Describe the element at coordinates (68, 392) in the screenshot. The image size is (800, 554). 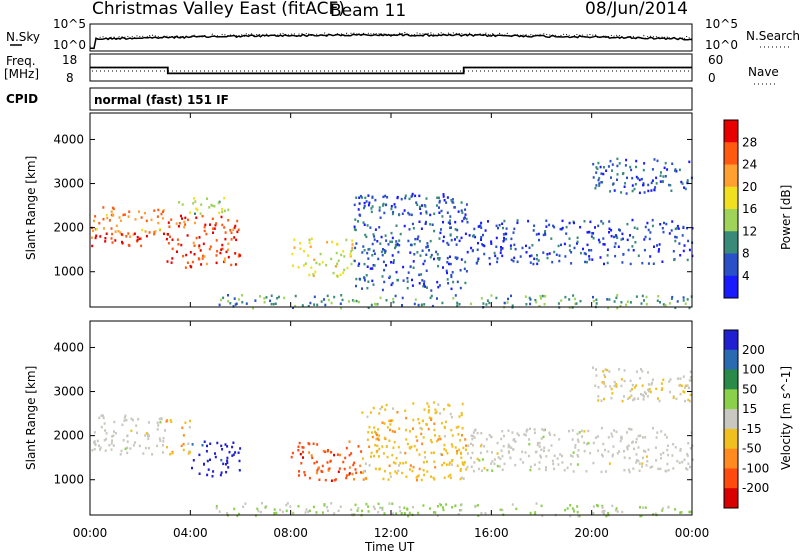
I see `ytick-label: 3000` at that location.